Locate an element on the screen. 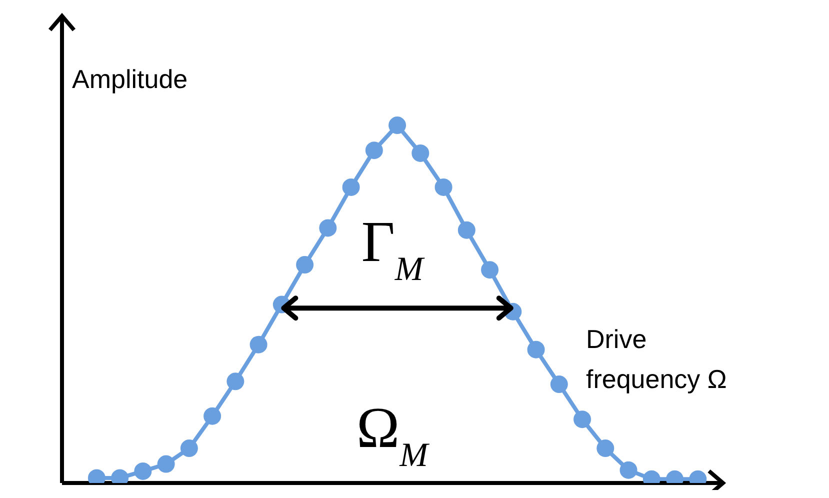 Image resolution: width=829 pixels, height=498 pixels. x-axis-title: Drive frequency Ω is located at coordinates (656, 359).